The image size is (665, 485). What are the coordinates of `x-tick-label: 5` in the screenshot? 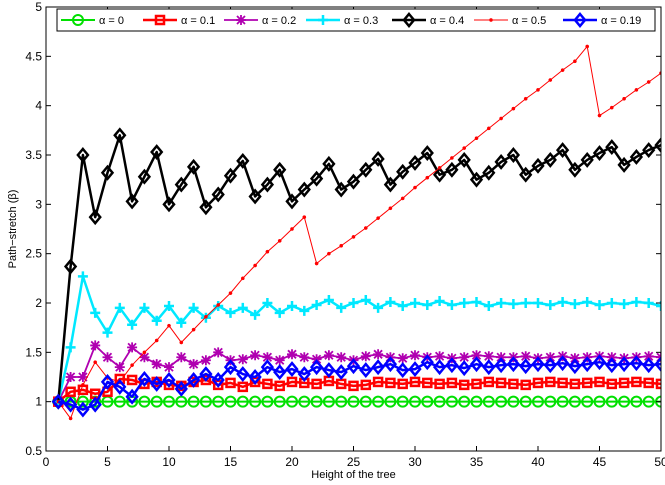 It's located at (107, 462).